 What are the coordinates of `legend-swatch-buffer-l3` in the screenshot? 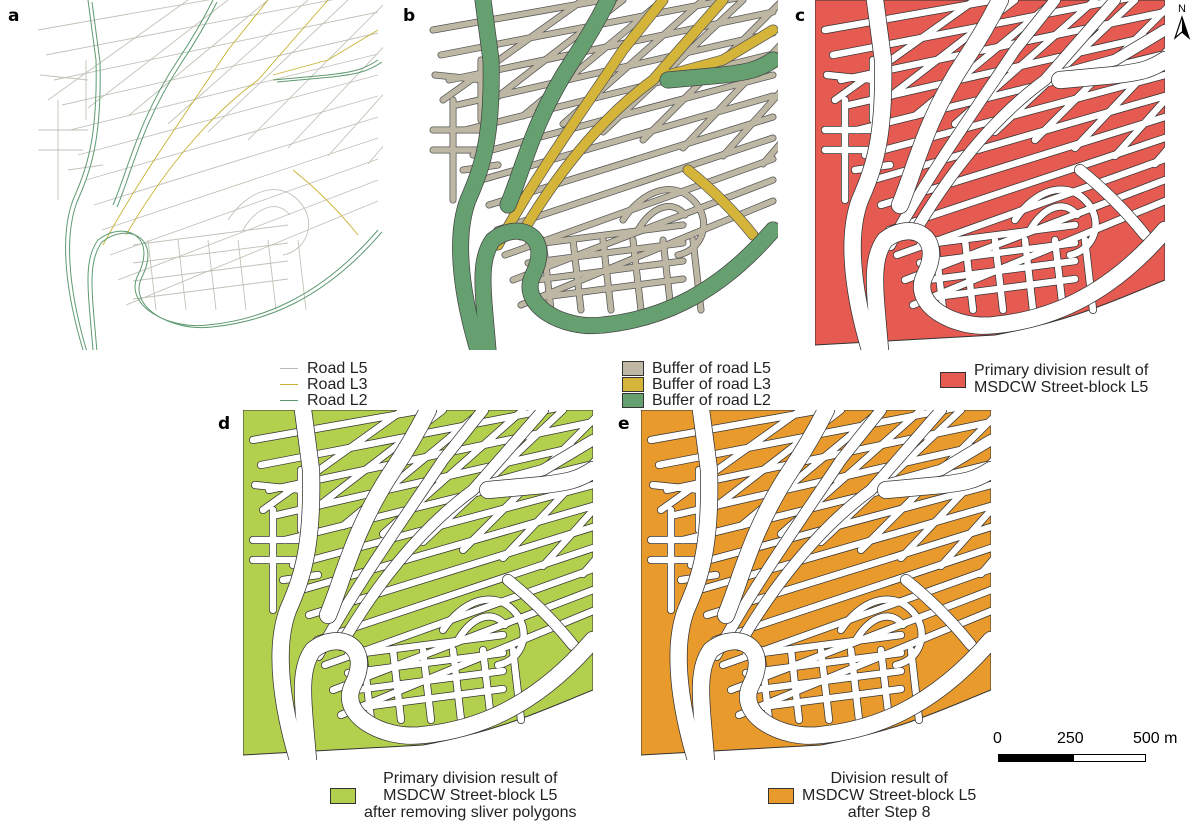 It's located at (633, 384).